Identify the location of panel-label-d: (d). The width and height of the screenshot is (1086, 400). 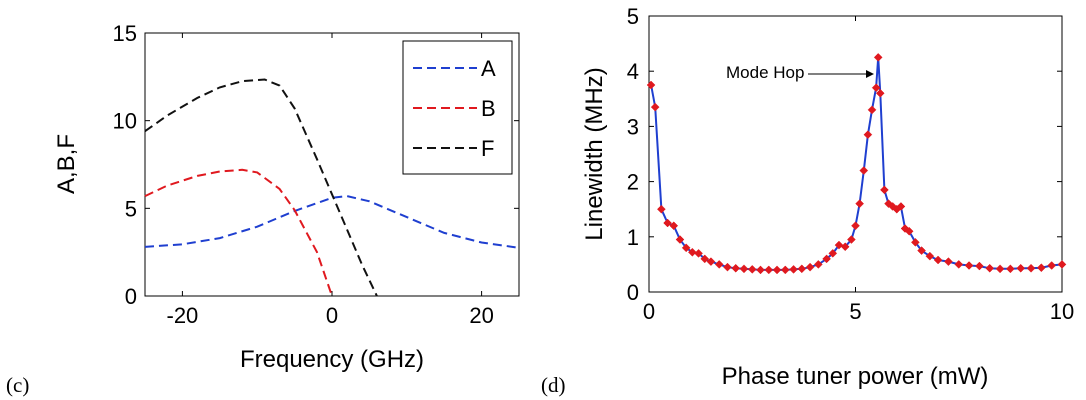
(553, 385).